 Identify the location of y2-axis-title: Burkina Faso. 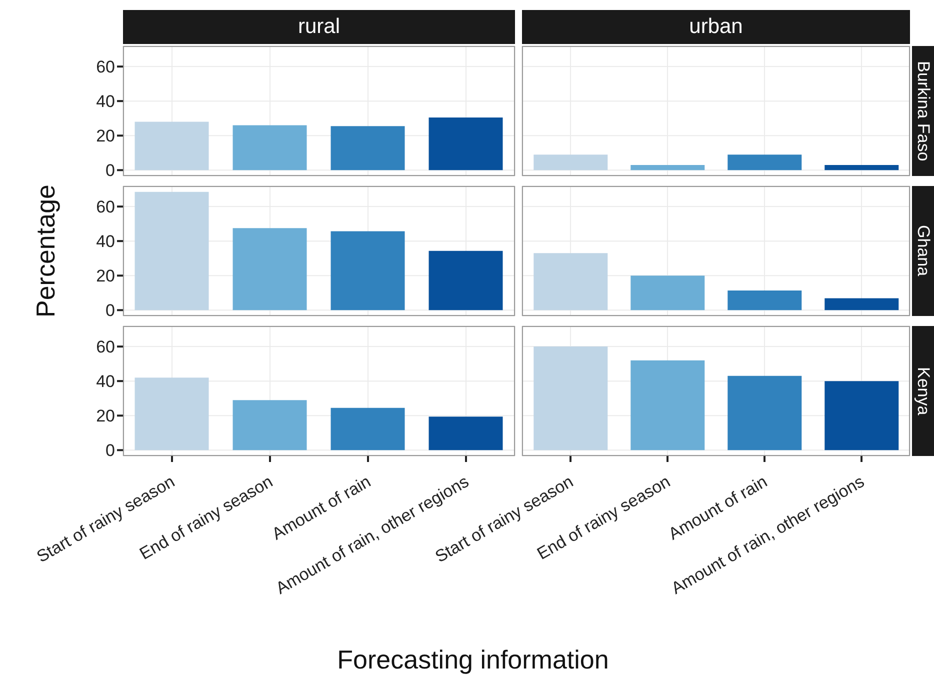
(923, 111).